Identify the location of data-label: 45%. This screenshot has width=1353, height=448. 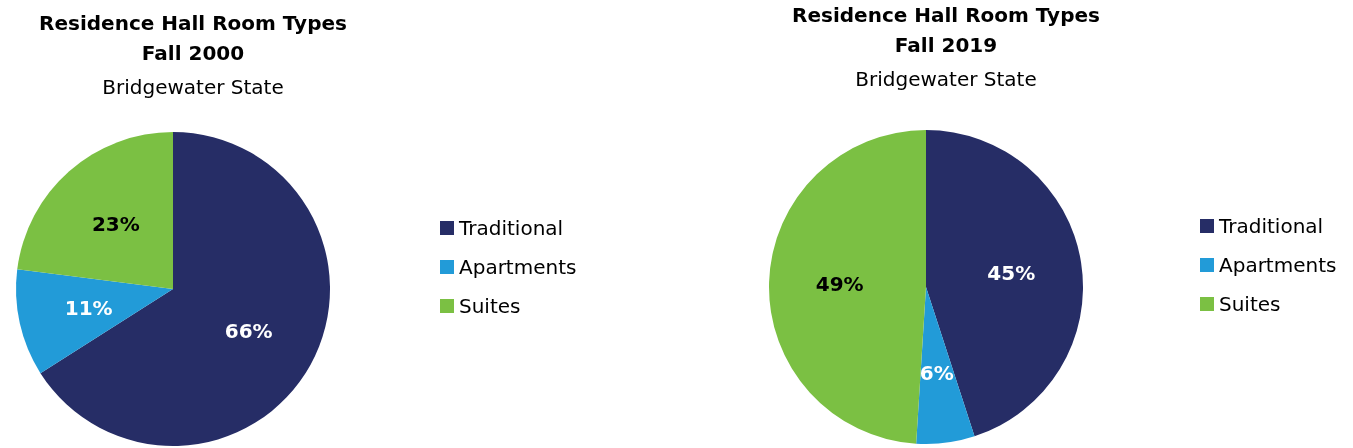
(1011, 273).